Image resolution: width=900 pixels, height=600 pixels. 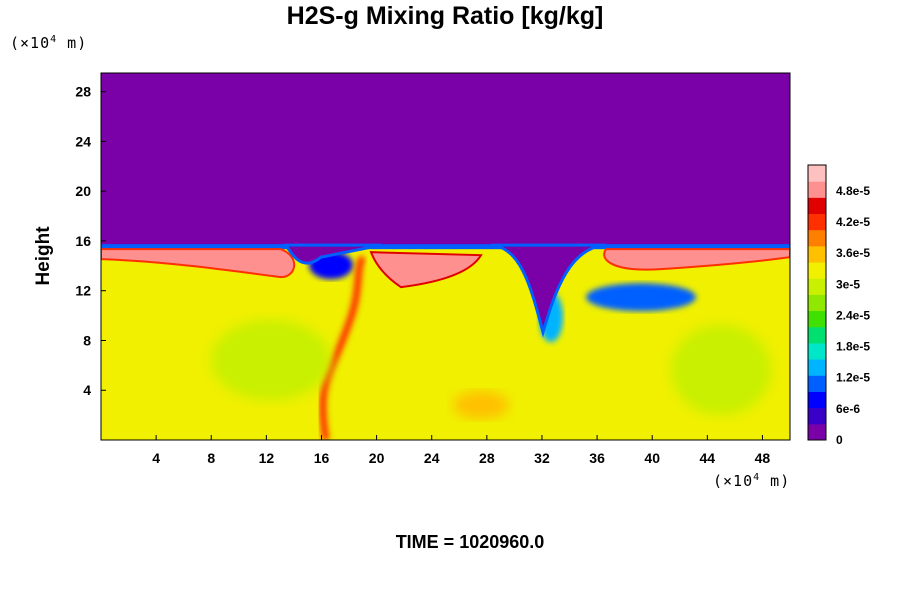 What do you see at coordinates (445, 16) in the screenshot?
I see `chart-title: H2S-g Mixing Ratio [kg/kg]` at bounding box center [445, 16].